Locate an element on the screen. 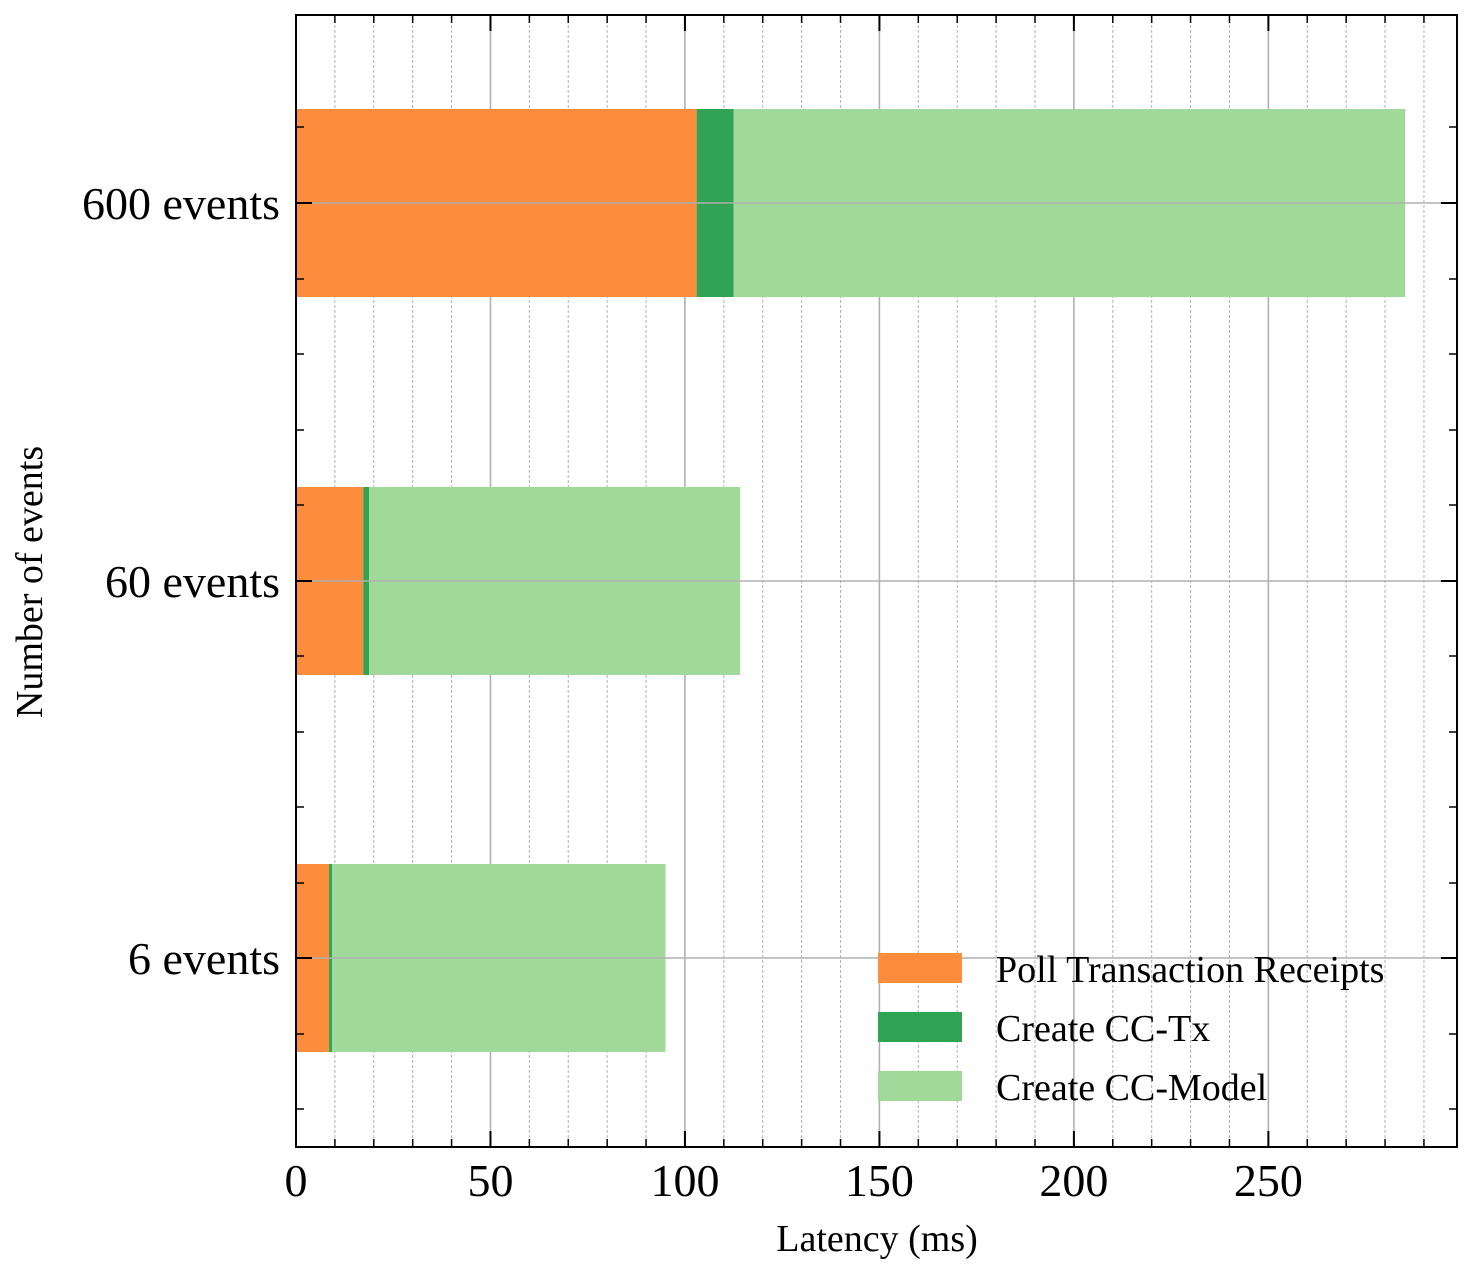 The width and height of the screenshot is (1473, 1280). x-tick-label: 150 is located at coordinates (879, 1180).